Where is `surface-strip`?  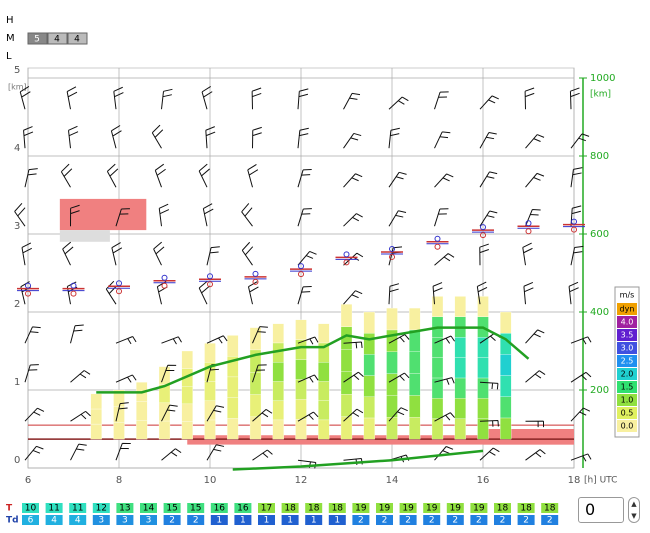
surface-strip is located at coordinates (380, 440).